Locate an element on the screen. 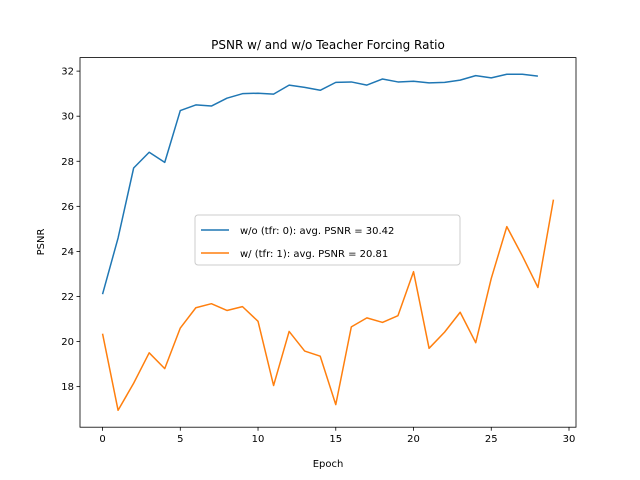 The width and height of the screenshot is (640, 480). legend-box is located at coordinates (327, 240).